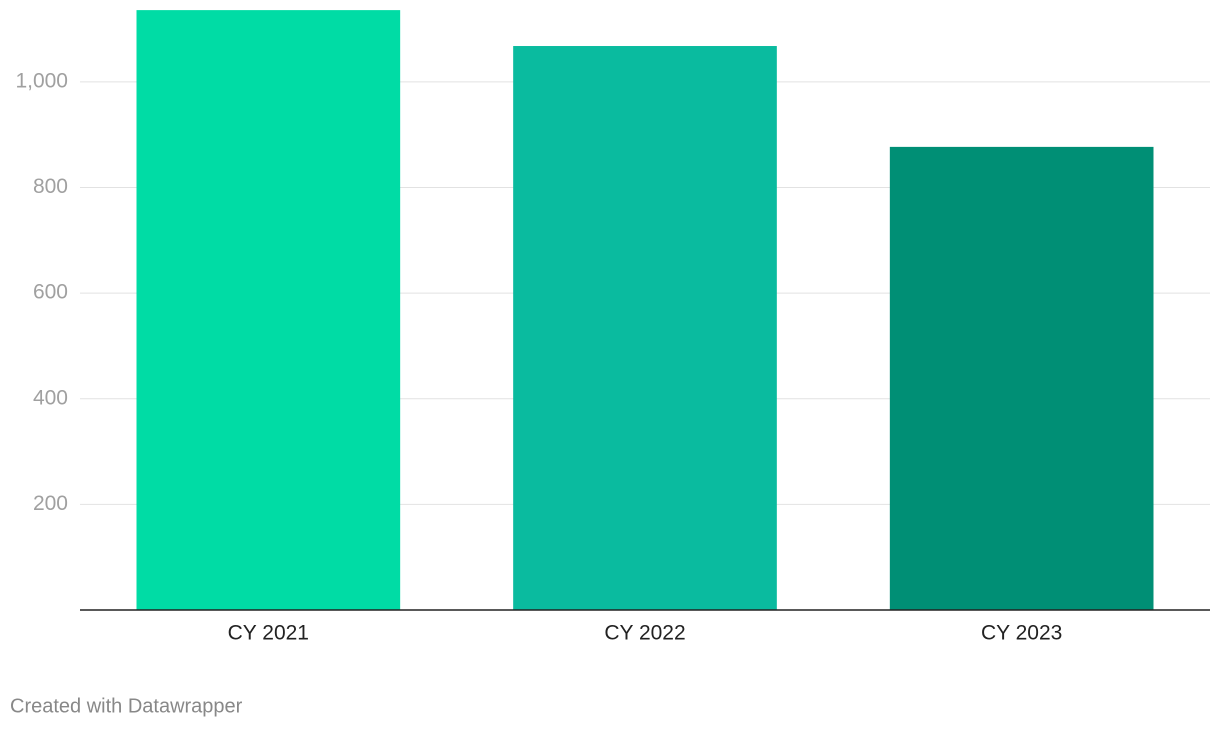 This screenshot has height=730, width=1220. Describe the element at coordinates (50, 503) in the screenshot. I see `y-tick-label: 200` at that location.